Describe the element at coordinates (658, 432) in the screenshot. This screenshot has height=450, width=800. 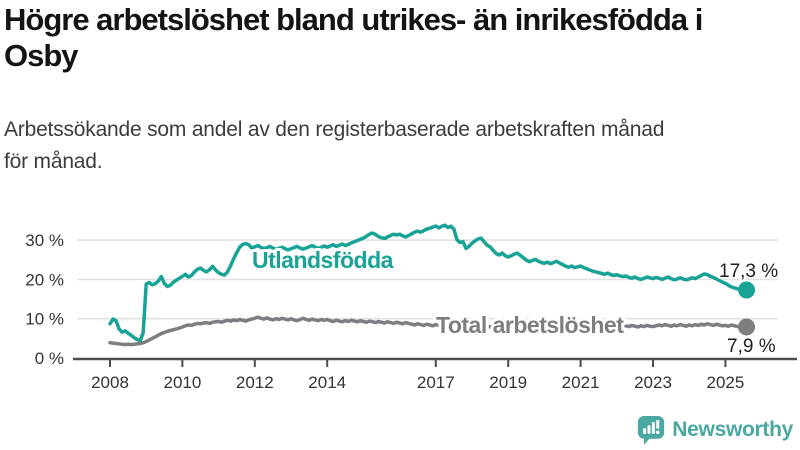
I see `exclamation-dot` at that location.